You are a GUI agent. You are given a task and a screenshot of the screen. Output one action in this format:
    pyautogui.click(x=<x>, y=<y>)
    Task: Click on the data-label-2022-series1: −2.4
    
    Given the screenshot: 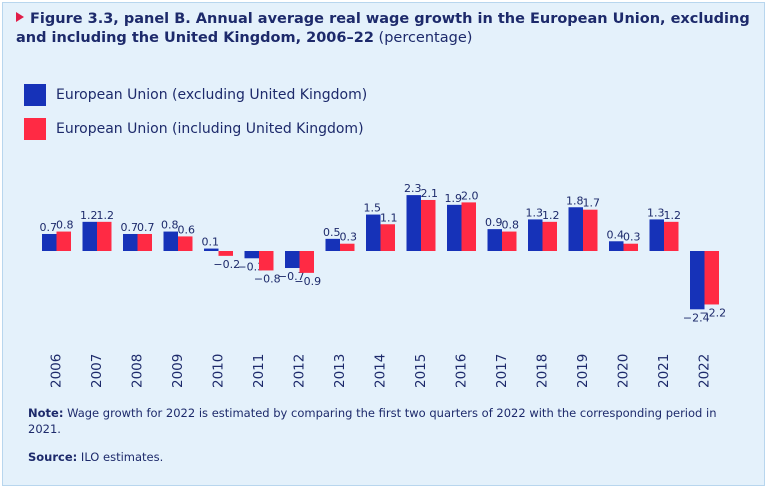 What is the action you would take?
    pyautogui.click(x=696, y=317)
    